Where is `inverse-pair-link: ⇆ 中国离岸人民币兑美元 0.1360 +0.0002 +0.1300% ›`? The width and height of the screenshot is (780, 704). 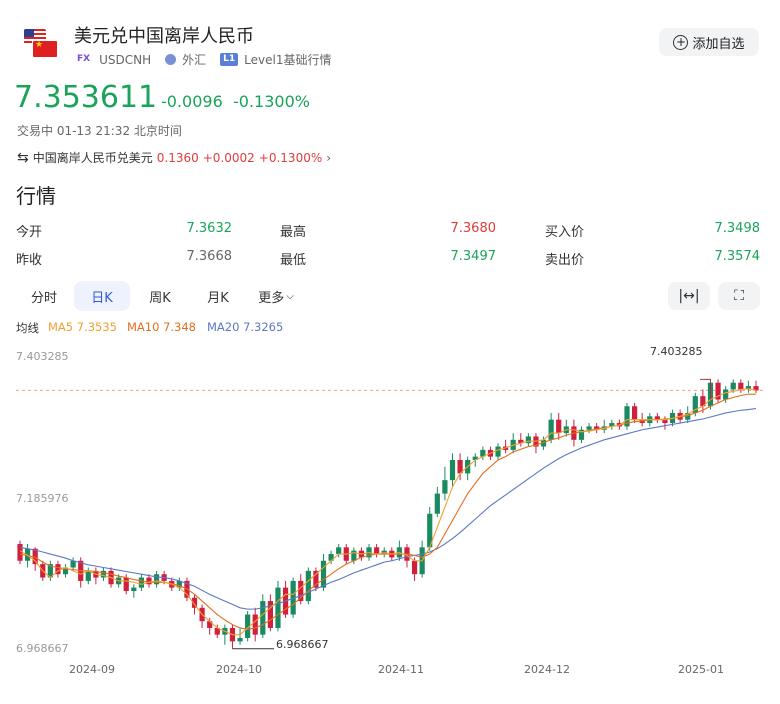 inverse-pair-link: ⇆ 中国离岸人民币兑美元 0.1360 +0.0002 +0.1300% › is located at coordinates (174, 157).